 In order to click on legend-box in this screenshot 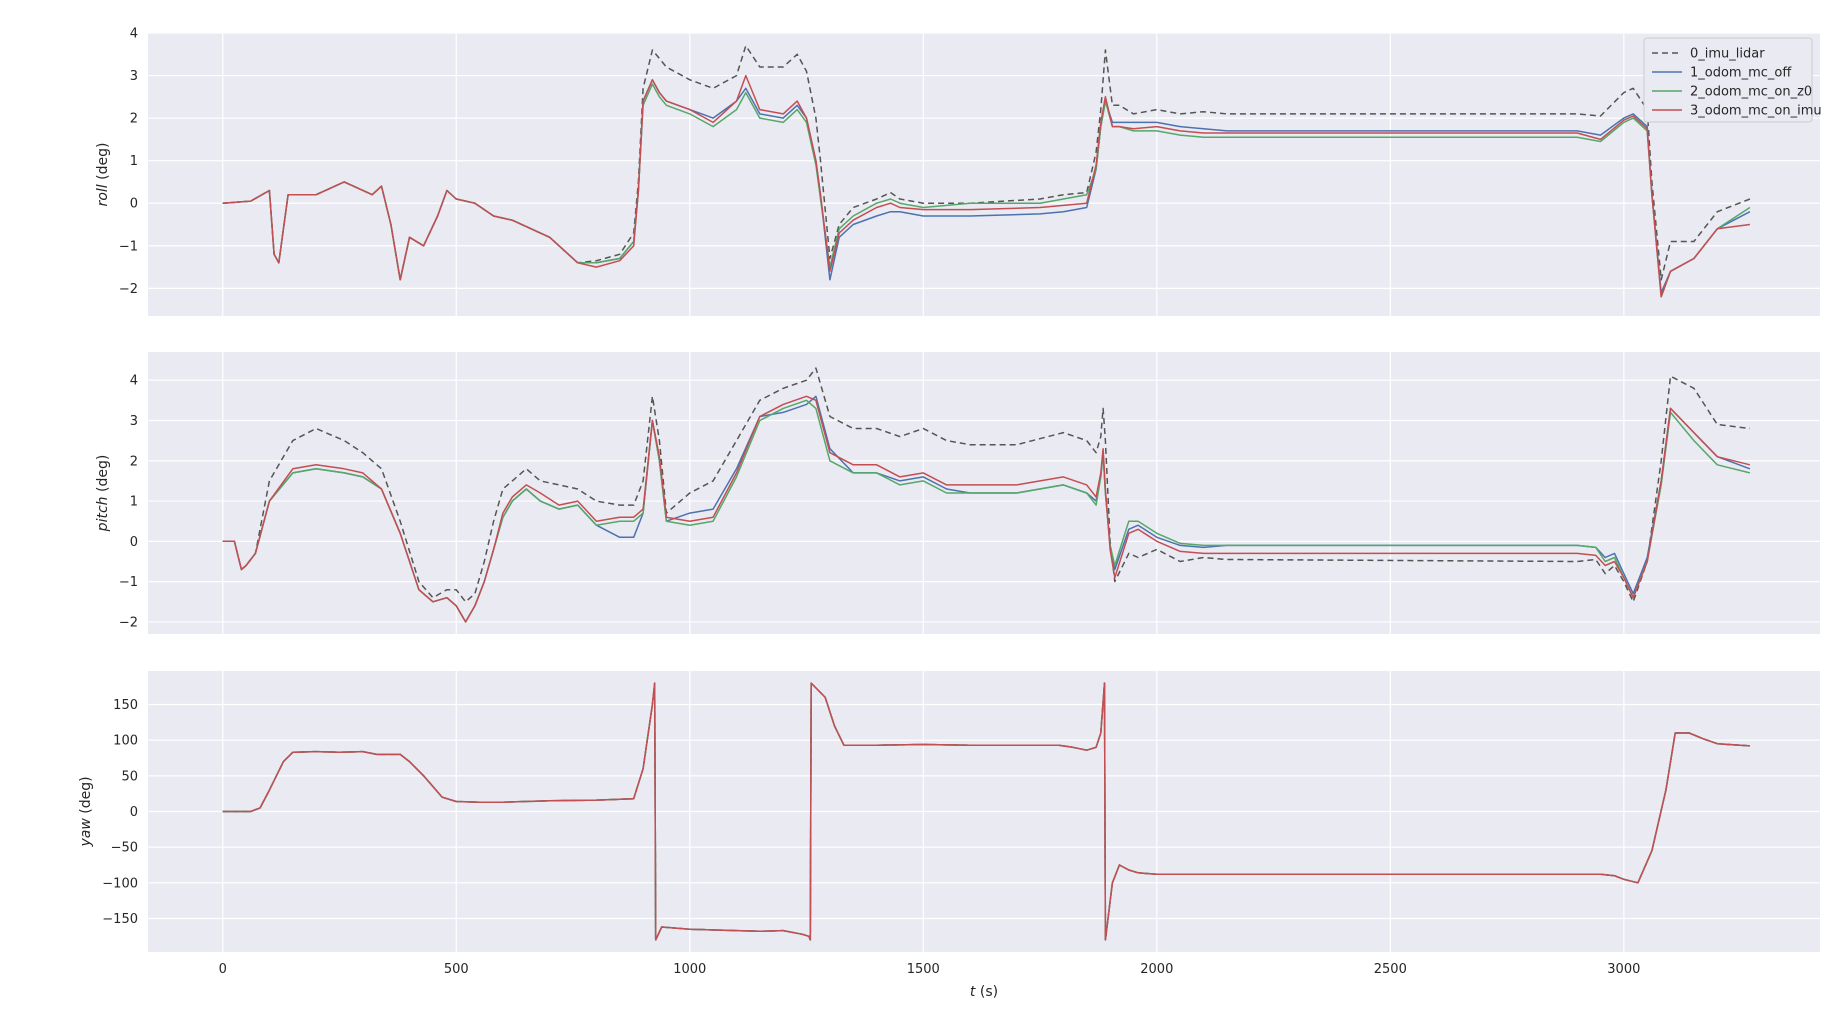, I will do `click(1728, 80)`.